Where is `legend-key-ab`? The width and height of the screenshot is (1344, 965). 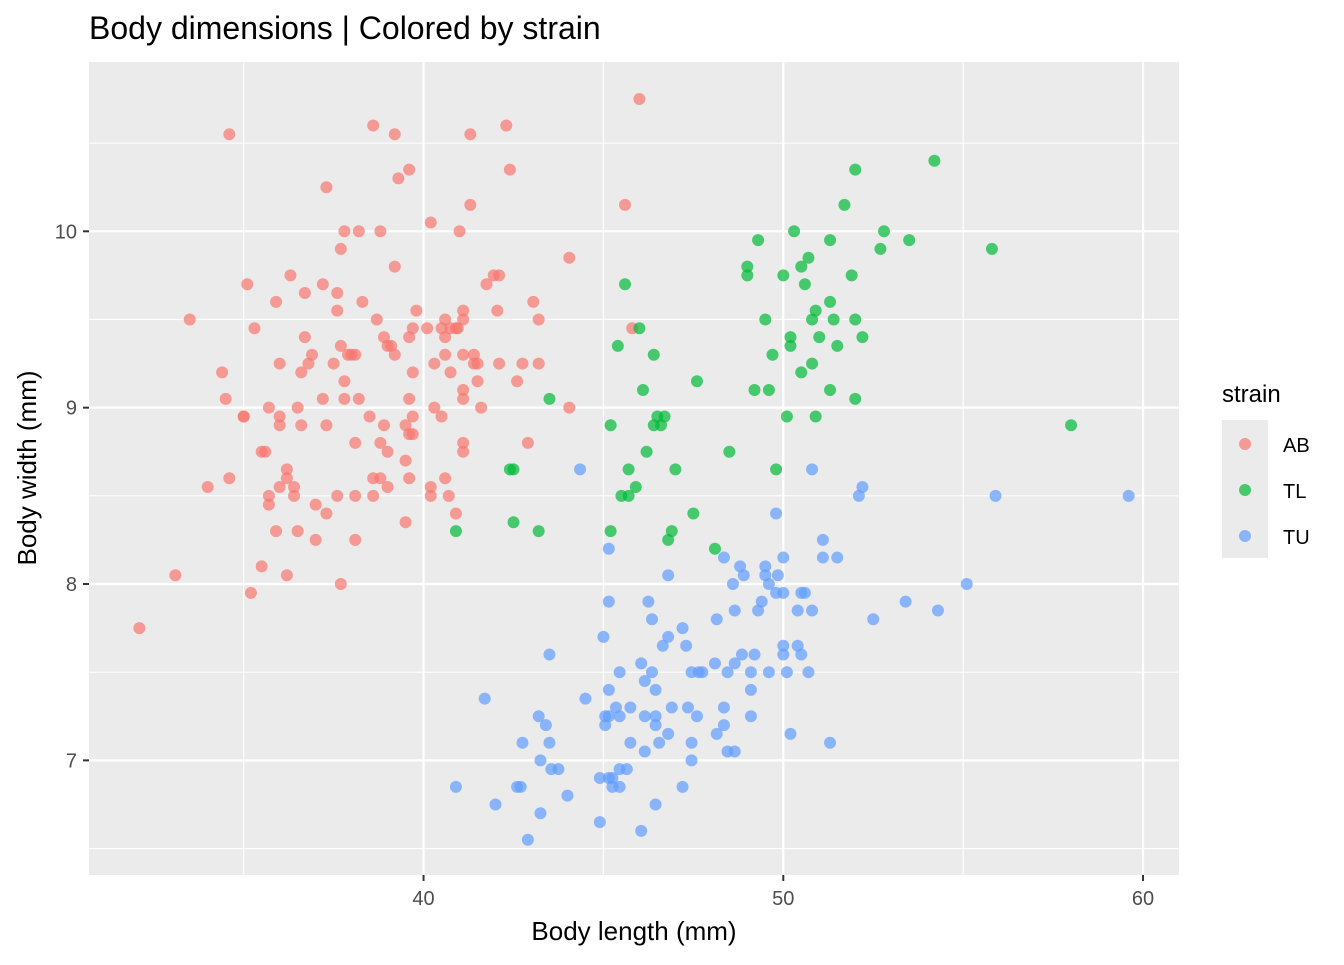 legend-key-ab is located at coordinates (1245, 444).